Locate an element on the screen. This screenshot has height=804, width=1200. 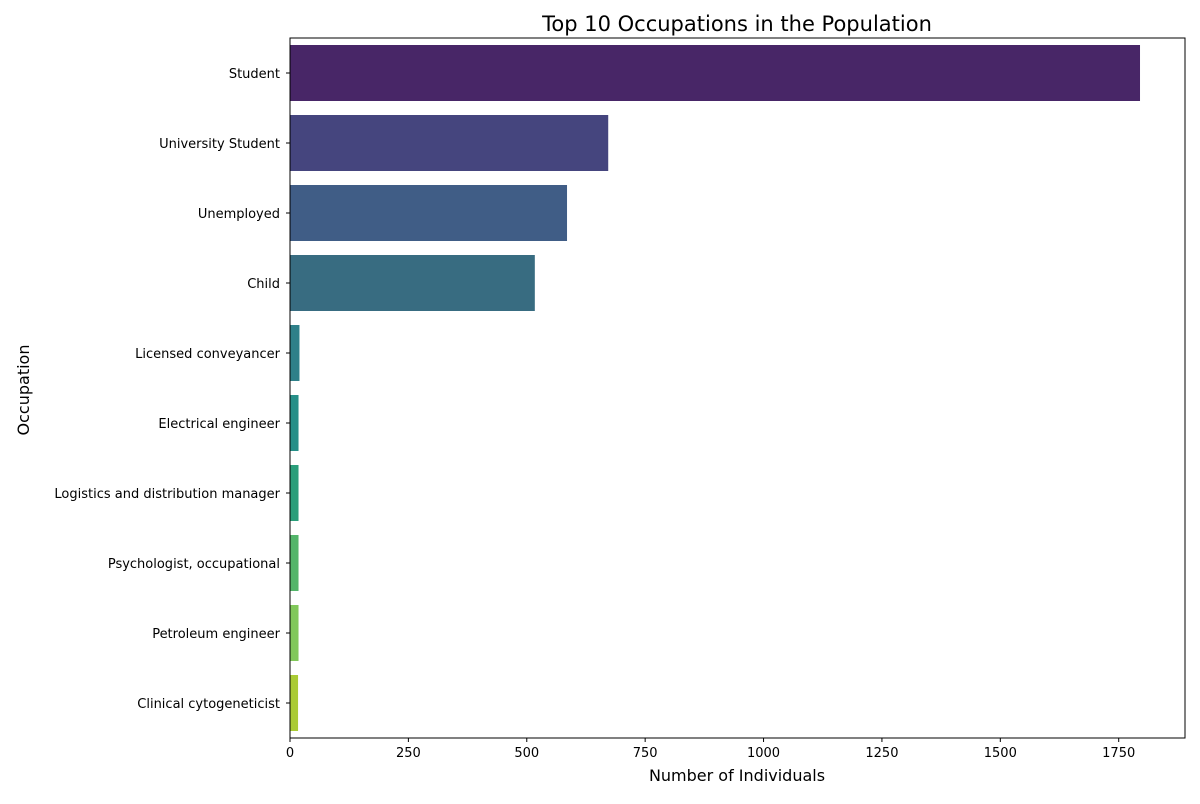
x-tick-label: 750 is located at coordinates (645, 753).